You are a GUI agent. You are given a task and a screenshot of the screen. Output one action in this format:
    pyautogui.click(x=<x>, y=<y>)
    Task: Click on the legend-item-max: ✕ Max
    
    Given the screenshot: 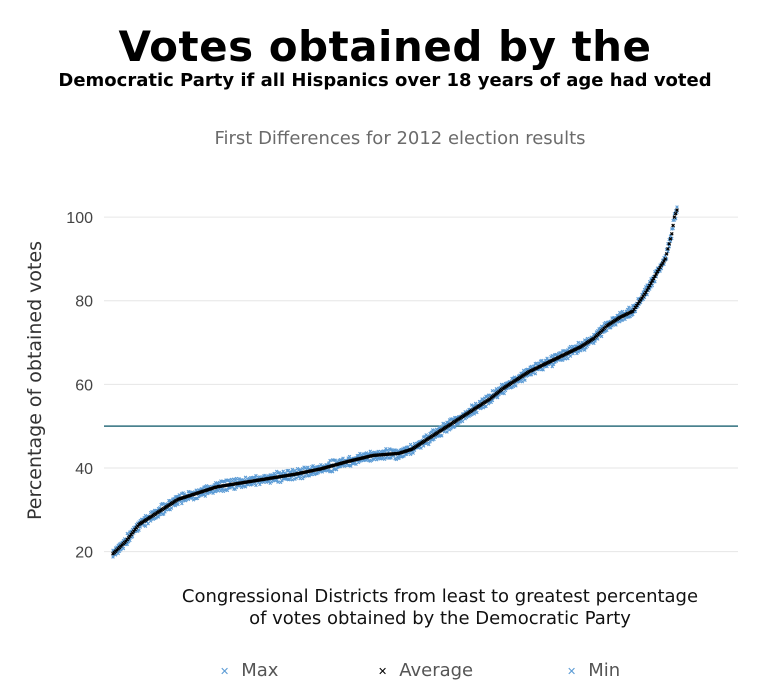 What is the action you would take?
    pyautogui.click(x=249, y=670)
    